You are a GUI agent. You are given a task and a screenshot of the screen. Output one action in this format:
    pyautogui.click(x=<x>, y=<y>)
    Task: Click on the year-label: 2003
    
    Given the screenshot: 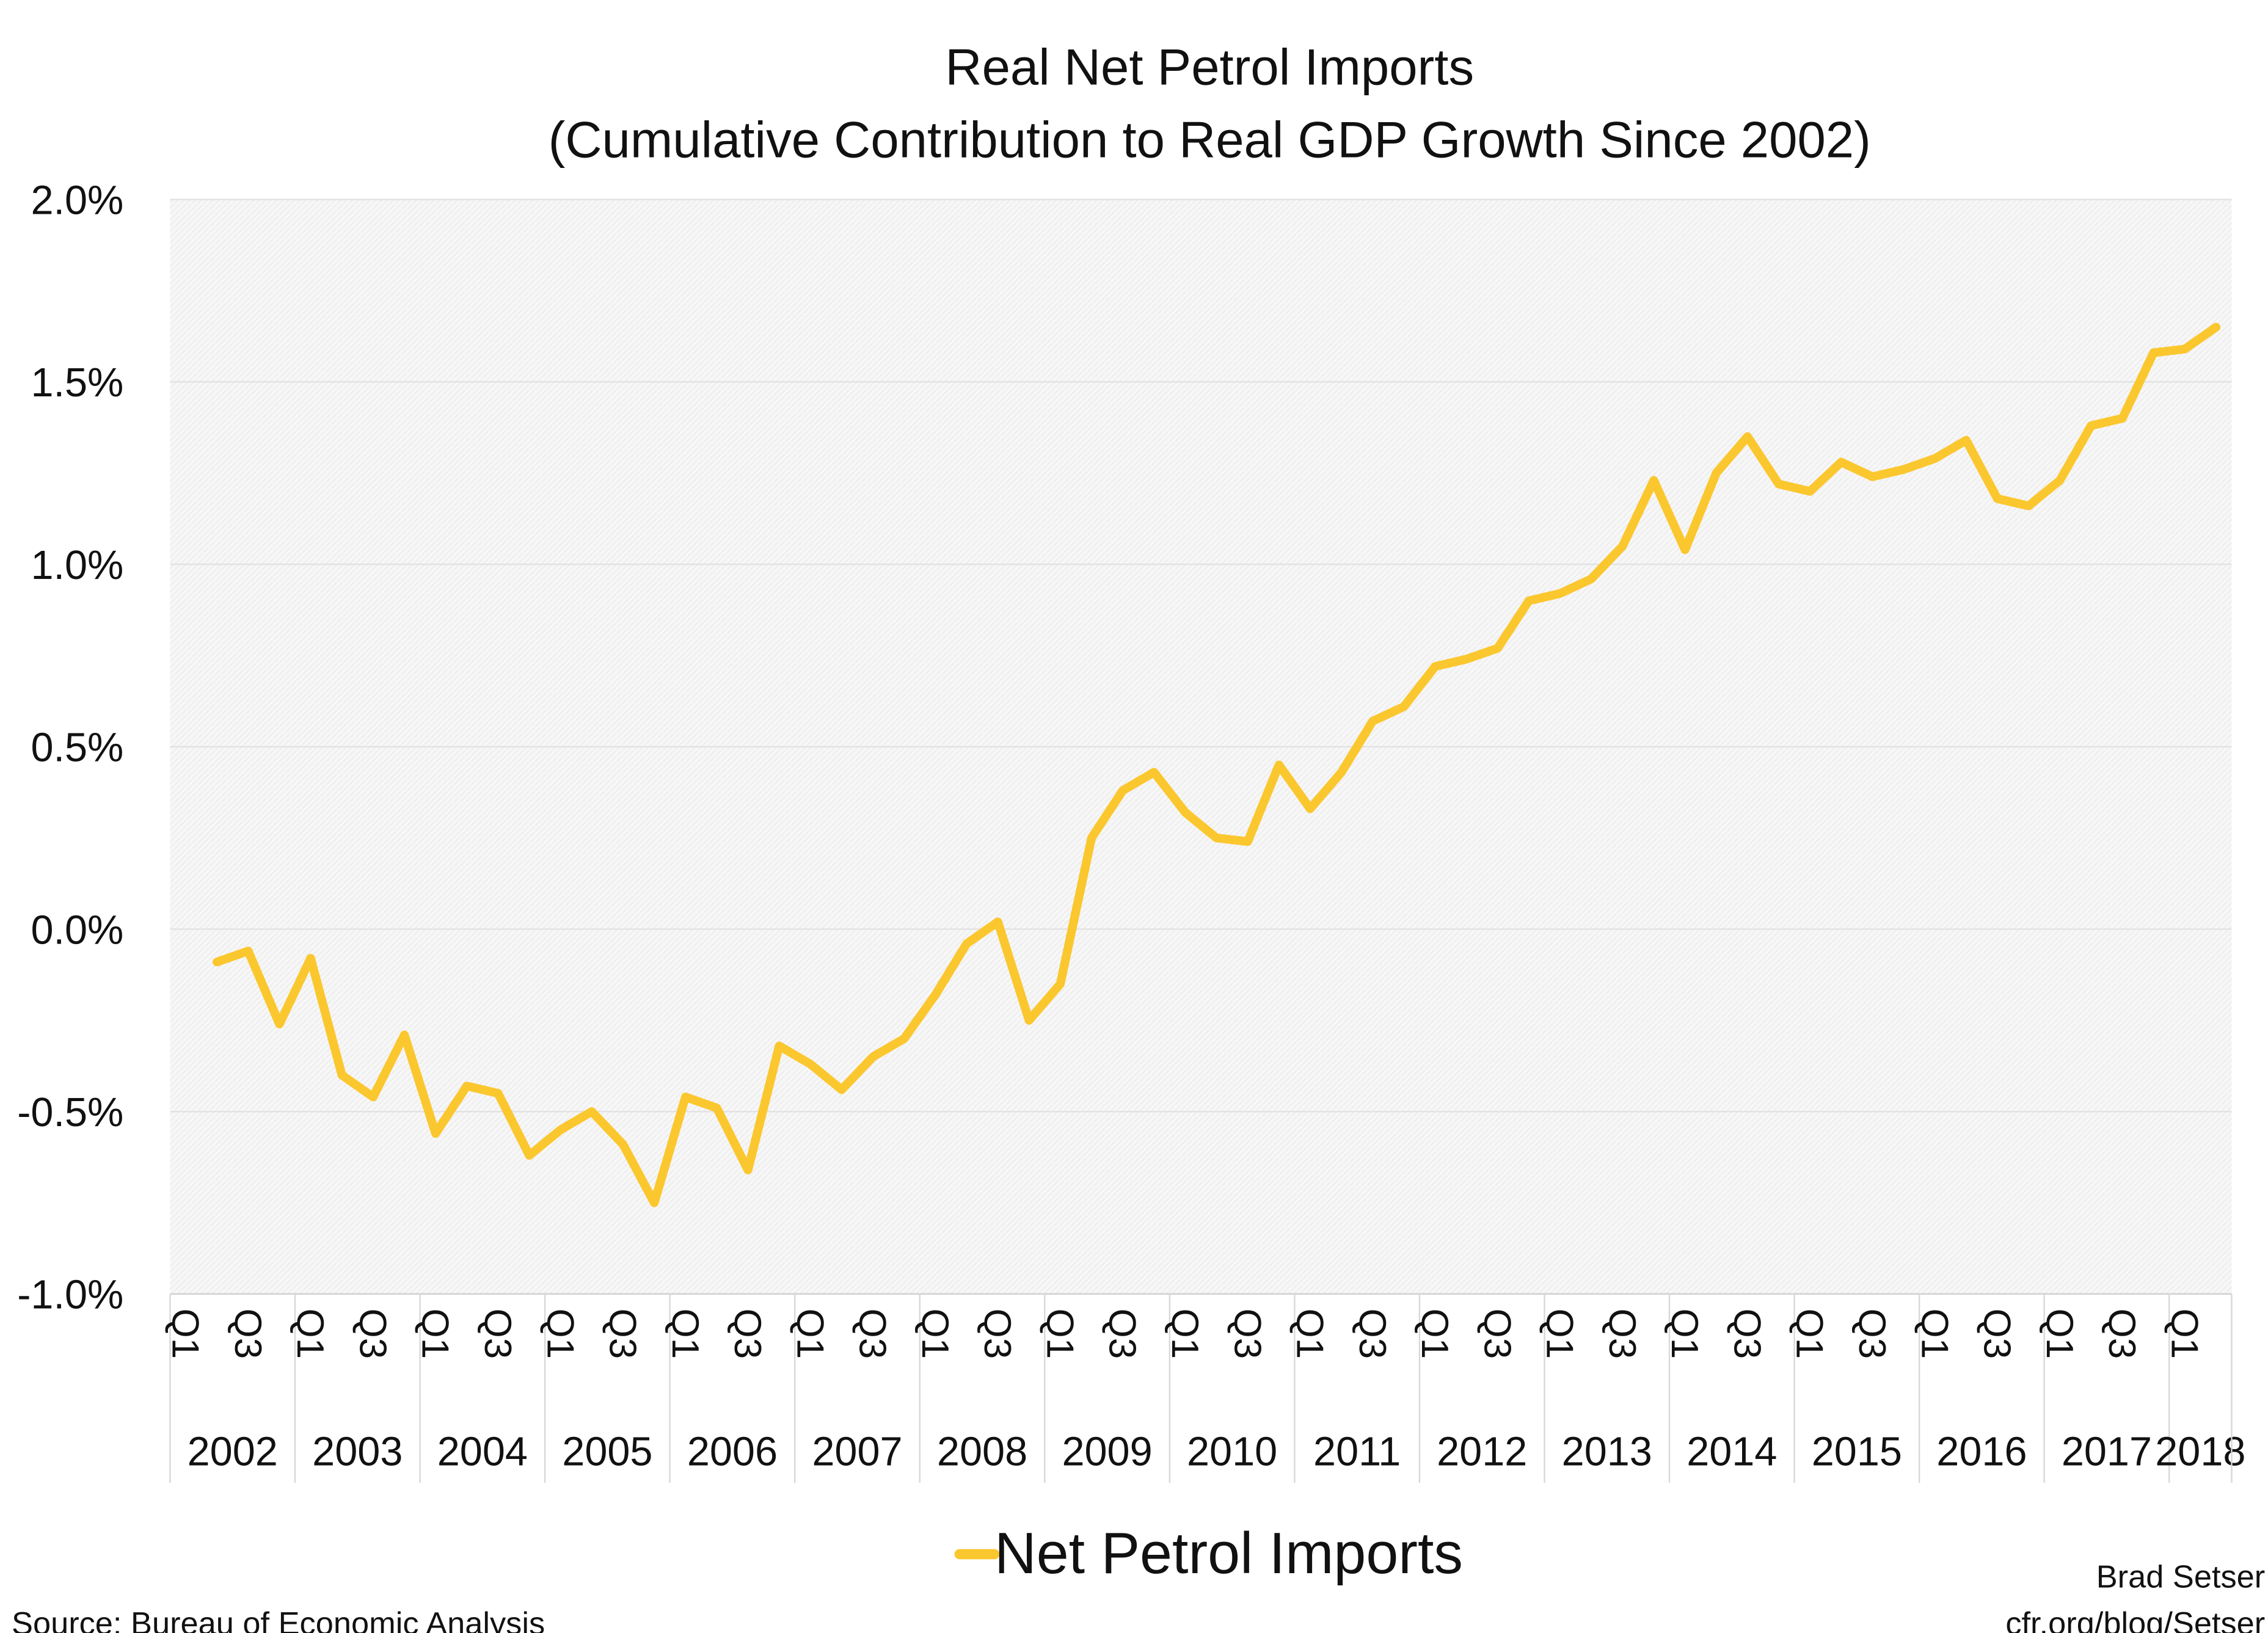 What is the action you would take?
    pyautogui.click(x=357, y=1452)
    